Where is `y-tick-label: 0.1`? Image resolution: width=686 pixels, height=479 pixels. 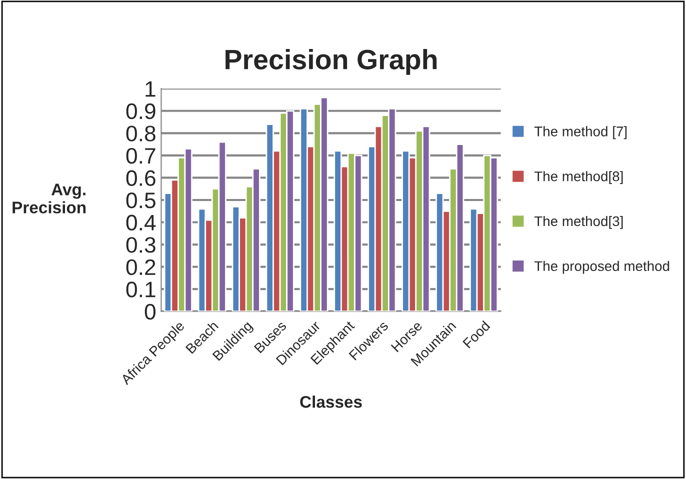 y-tick-label: 0.1 is located at coordinates (141, 290).